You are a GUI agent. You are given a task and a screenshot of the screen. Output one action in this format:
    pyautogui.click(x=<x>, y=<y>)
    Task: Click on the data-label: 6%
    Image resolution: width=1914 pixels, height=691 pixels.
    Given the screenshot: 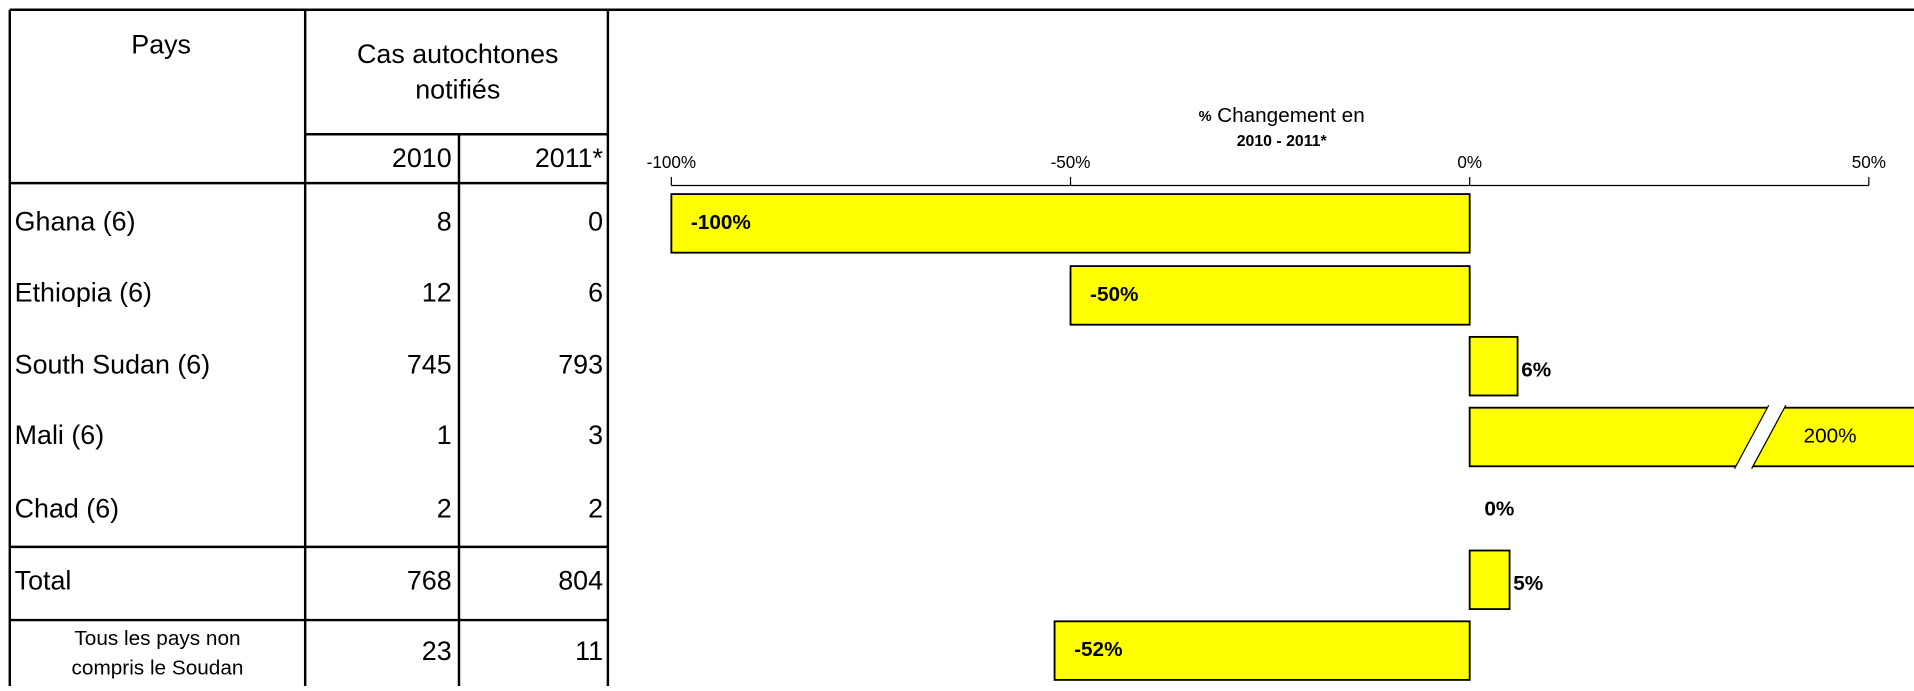 What is the action you would take?
    pyautogui.click(x=1536, y=370)
    